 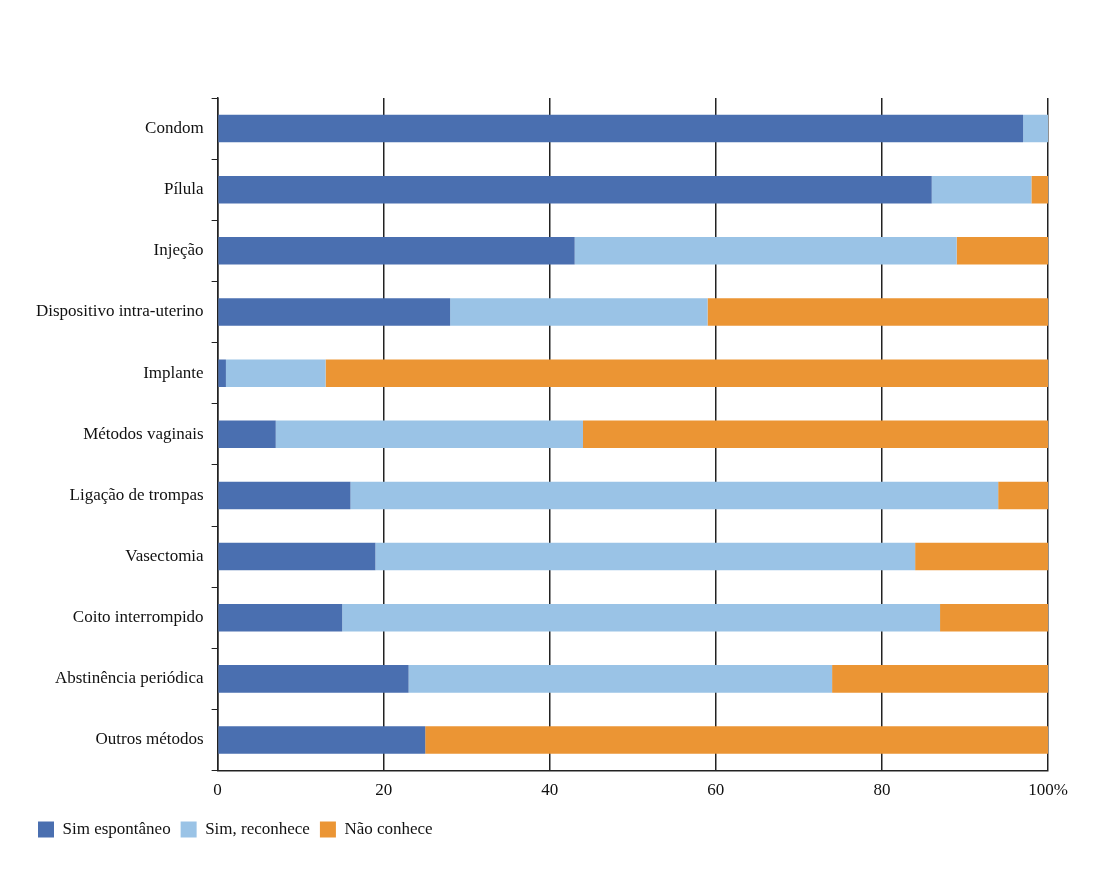 I want to click on y-tick-label: Implante, so click(x=173, y=372).